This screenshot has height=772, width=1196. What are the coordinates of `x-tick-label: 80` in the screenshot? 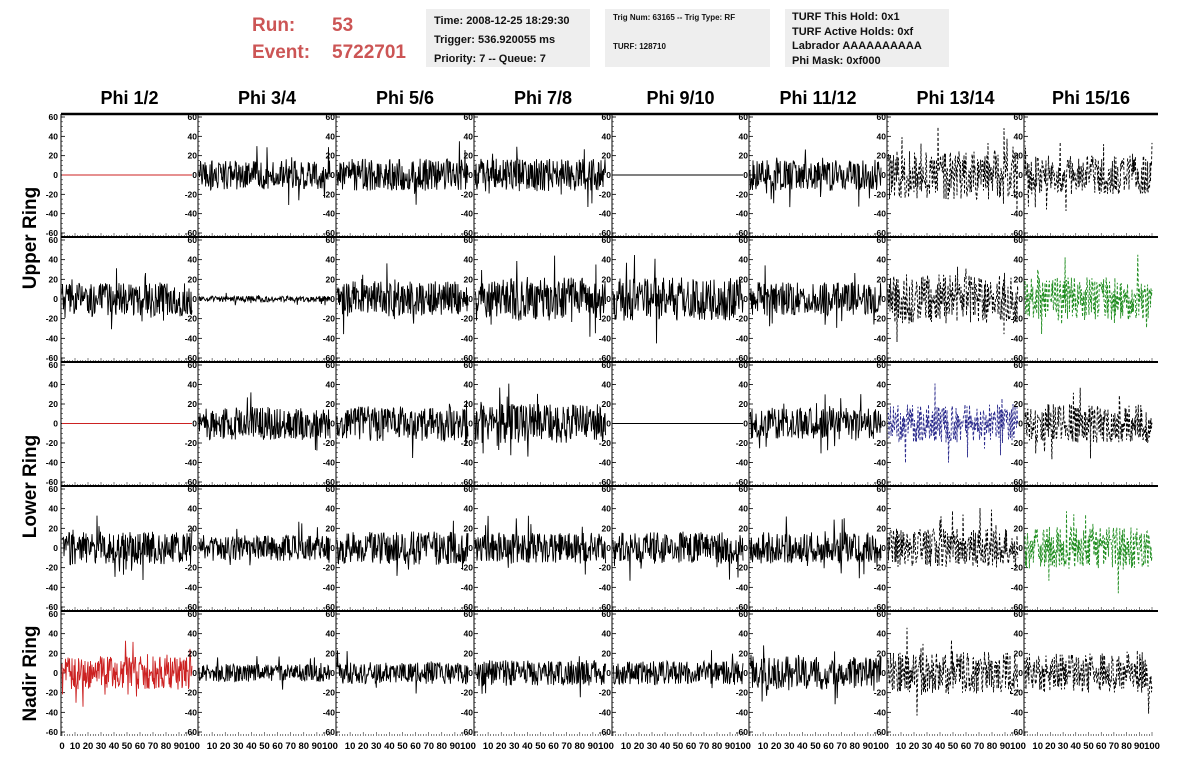 It's located at (1126, 746).